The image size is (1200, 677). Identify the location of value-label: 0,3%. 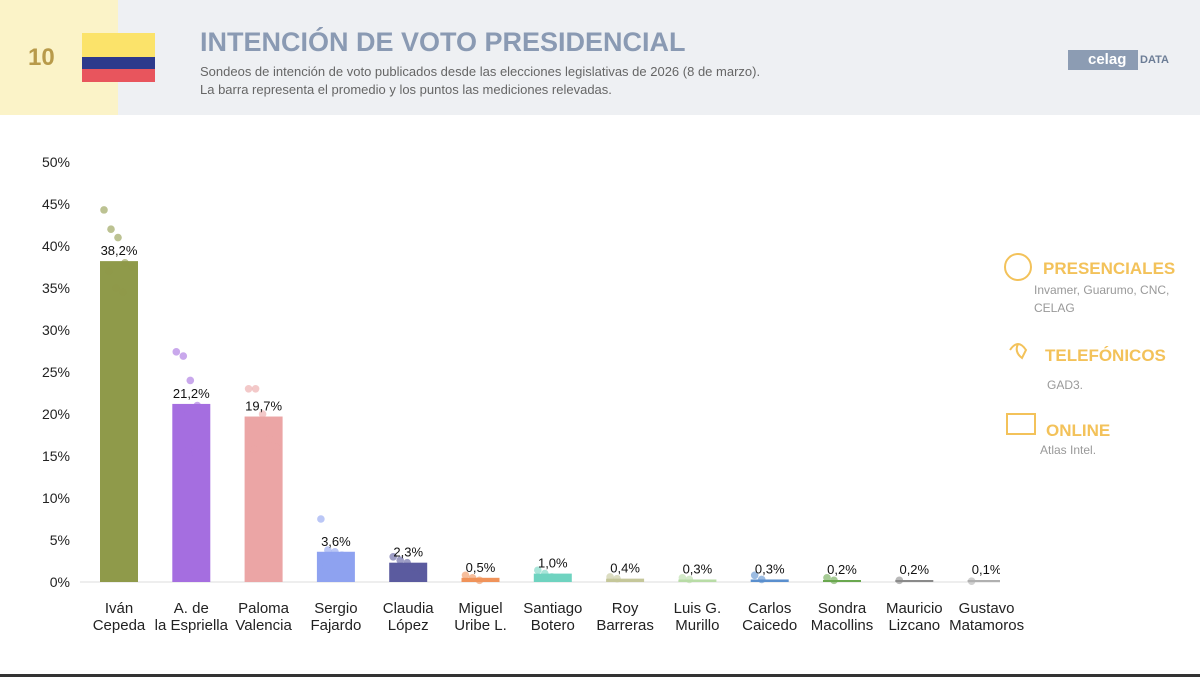
(698, 568).